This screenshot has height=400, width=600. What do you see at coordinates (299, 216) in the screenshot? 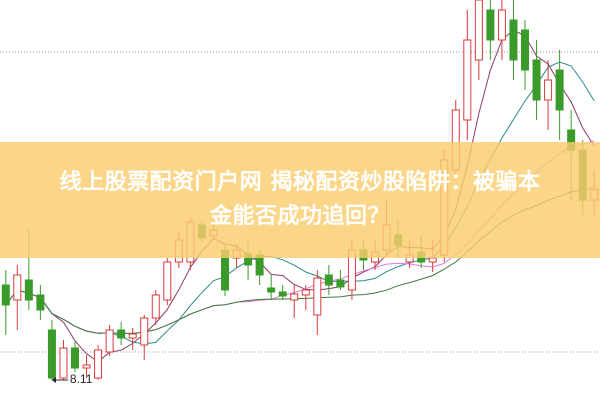
I see `title-line-2: 金能否成功追回？` at bounding box center [299, 216].